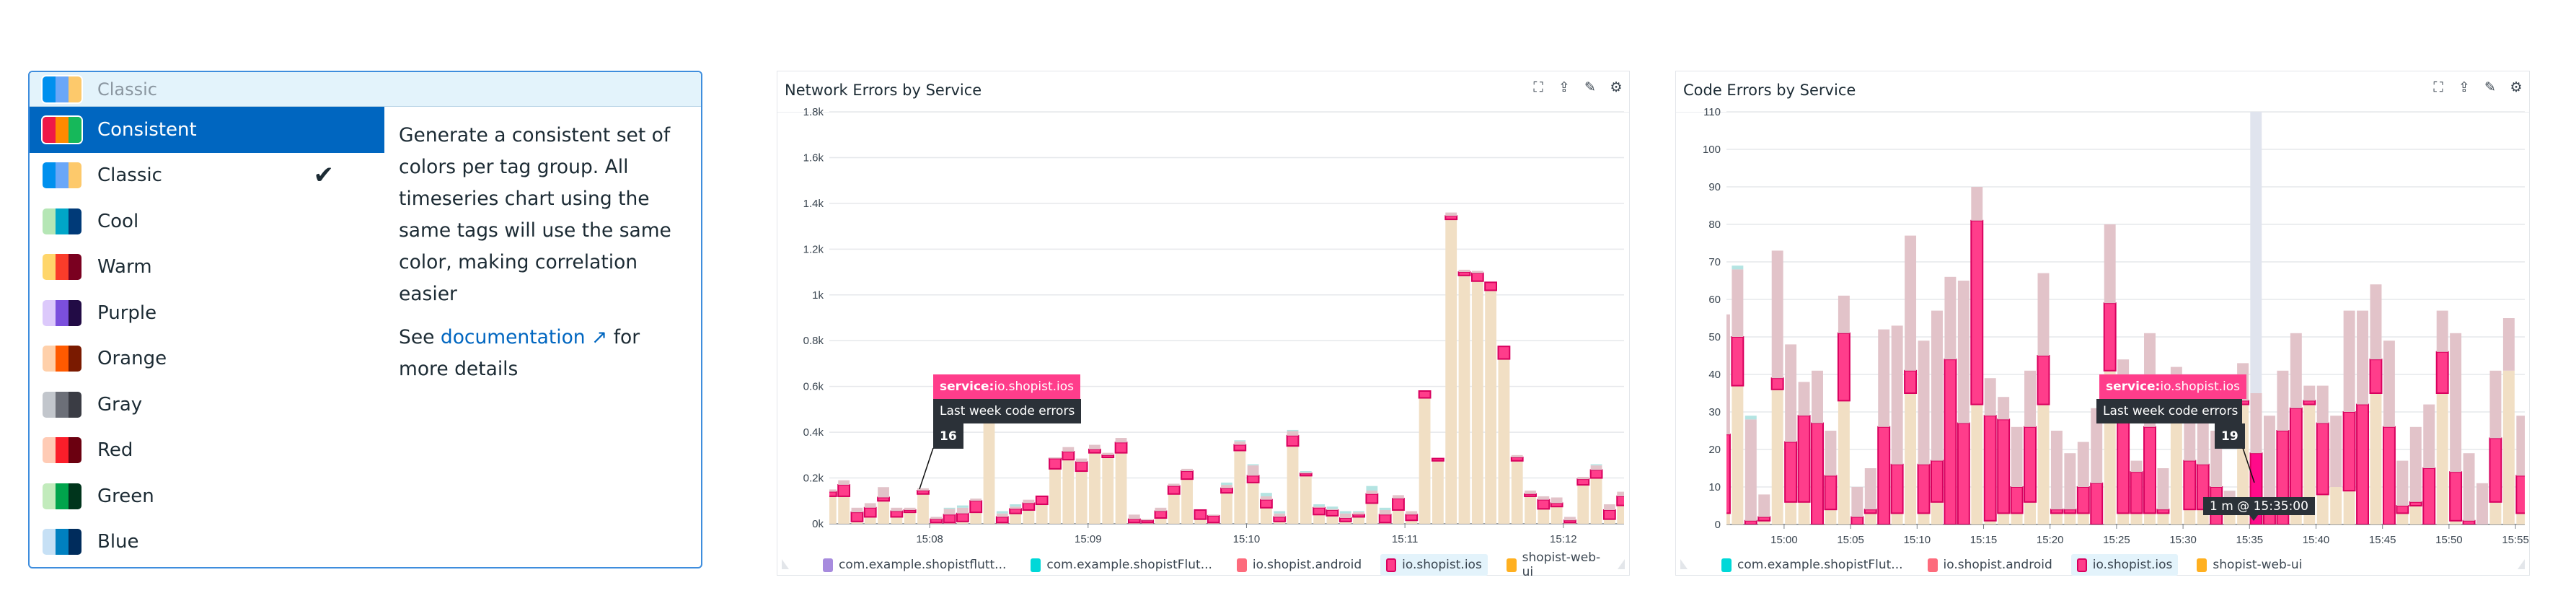 The image size is (2576, 606). What do you see at coordinates (599, 337) in the screenshot?
I see `external-link-icon: ↗` at bounding box center [599, 337].